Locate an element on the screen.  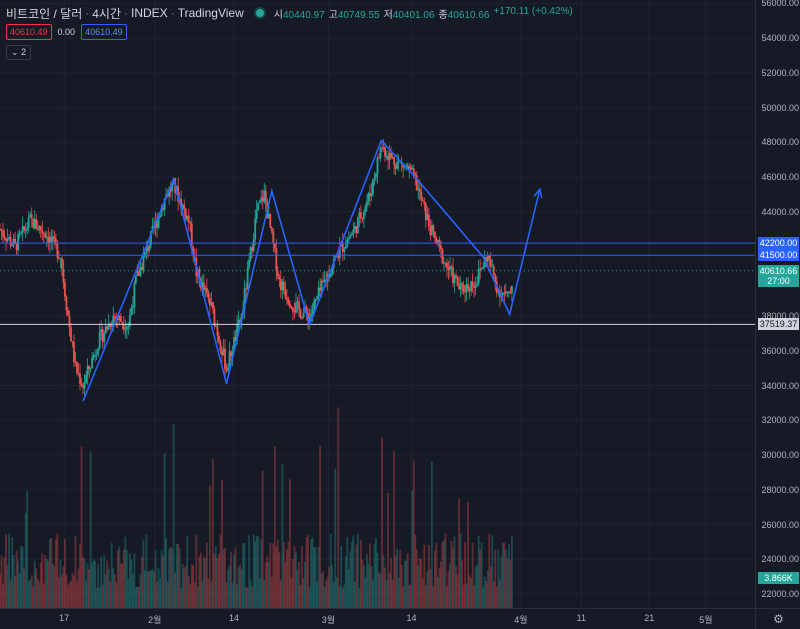
chart-settings: ⚙ is located at coordinates (777, 618).